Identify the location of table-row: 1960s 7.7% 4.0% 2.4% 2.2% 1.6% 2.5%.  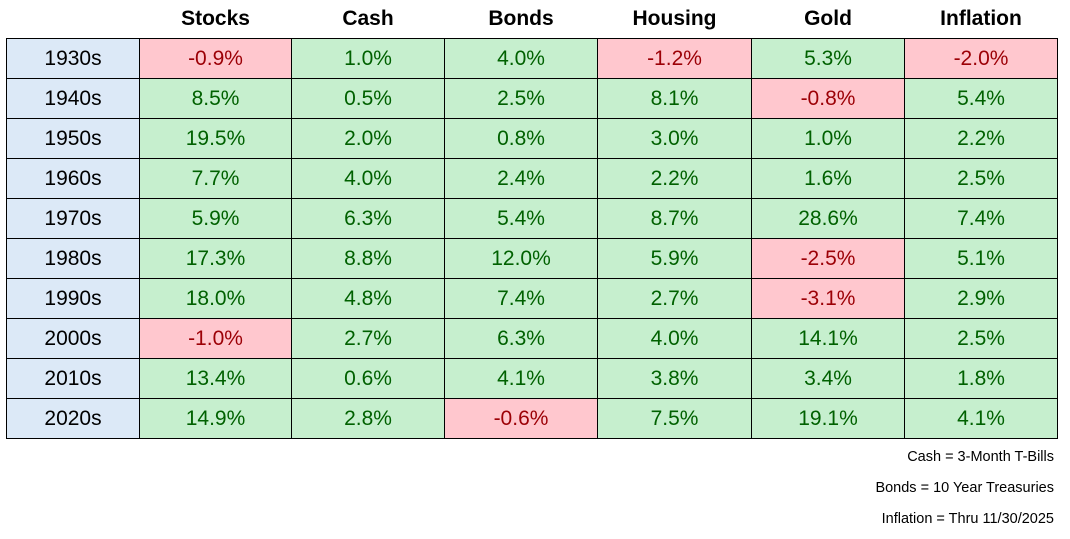
(532, 178).